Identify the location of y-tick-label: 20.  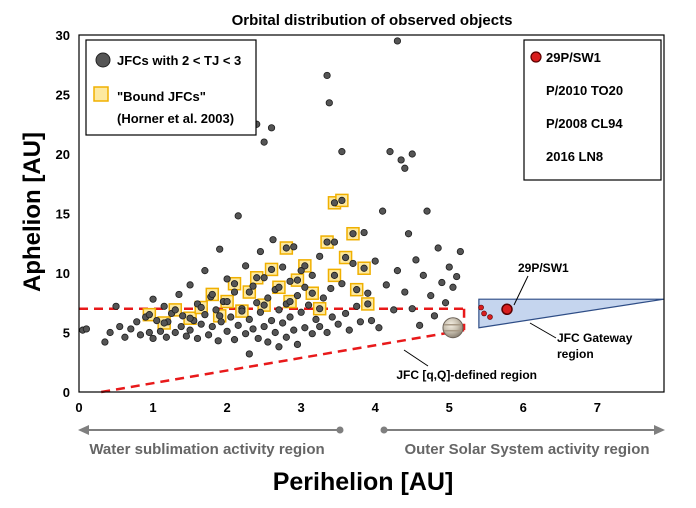
(63, 154).